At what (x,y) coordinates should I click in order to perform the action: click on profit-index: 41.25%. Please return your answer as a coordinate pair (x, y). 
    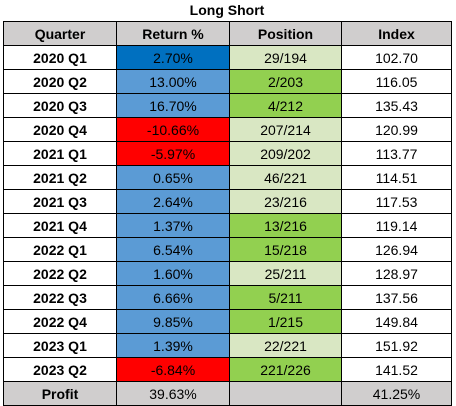
    Looking at the image, I should click on (396, 393).